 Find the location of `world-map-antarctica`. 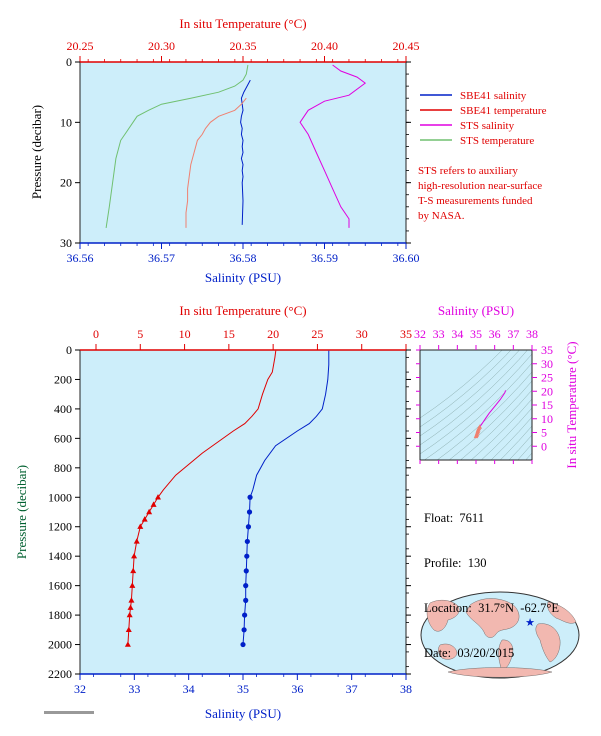

world-map-antarctica is located at coordinates (500, 672).